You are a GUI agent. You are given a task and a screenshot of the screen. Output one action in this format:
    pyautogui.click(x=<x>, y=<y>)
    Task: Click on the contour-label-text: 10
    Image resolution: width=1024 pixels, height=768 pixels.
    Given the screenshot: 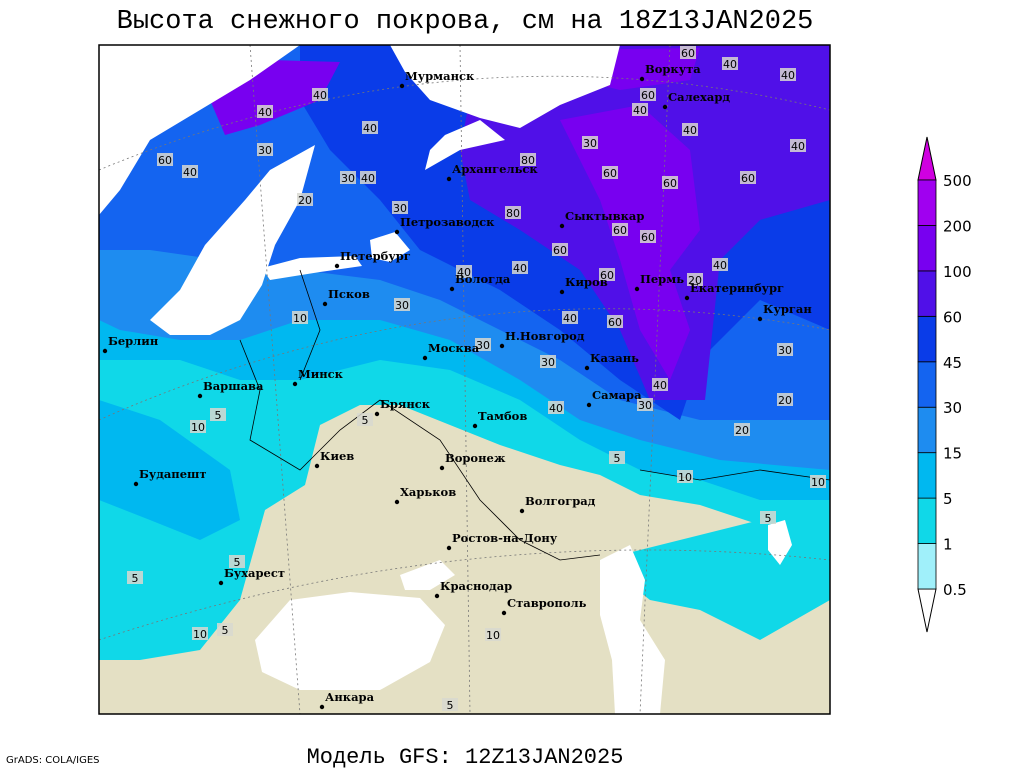 What is the action you would take?
    pyautogui.click(x=198, y=427)
    